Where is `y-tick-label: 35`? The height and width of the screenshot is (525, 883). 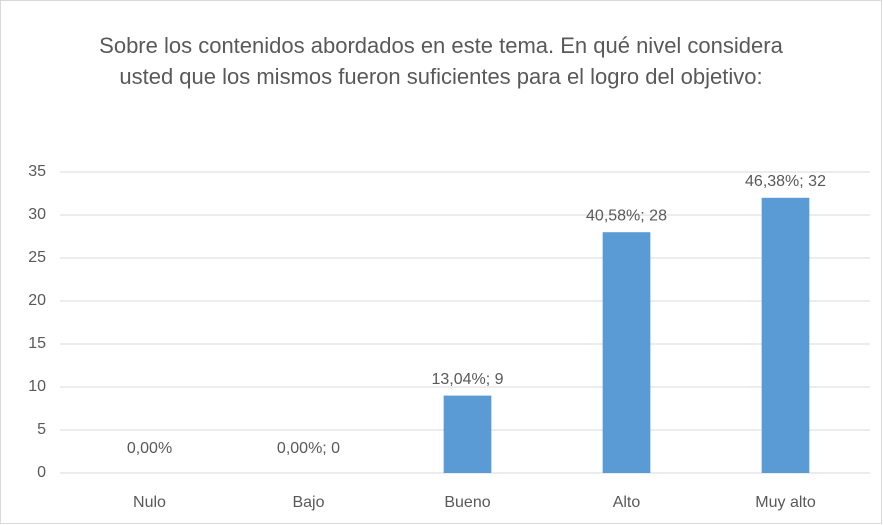
y-tick-label: 35 is located at coordinates (37, 171).